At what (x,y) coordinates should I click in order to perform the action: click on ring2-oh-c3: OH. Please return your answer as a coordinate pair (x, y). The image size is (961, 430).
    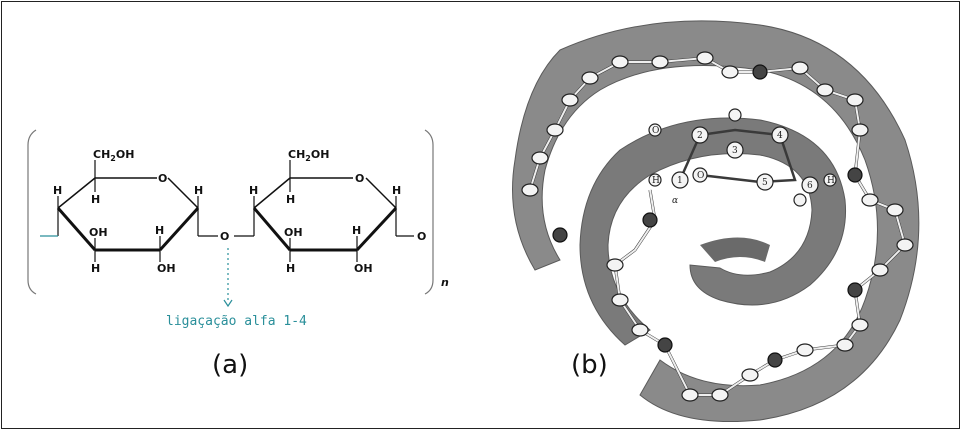
    Looking at the image, I should click on (293, 232).